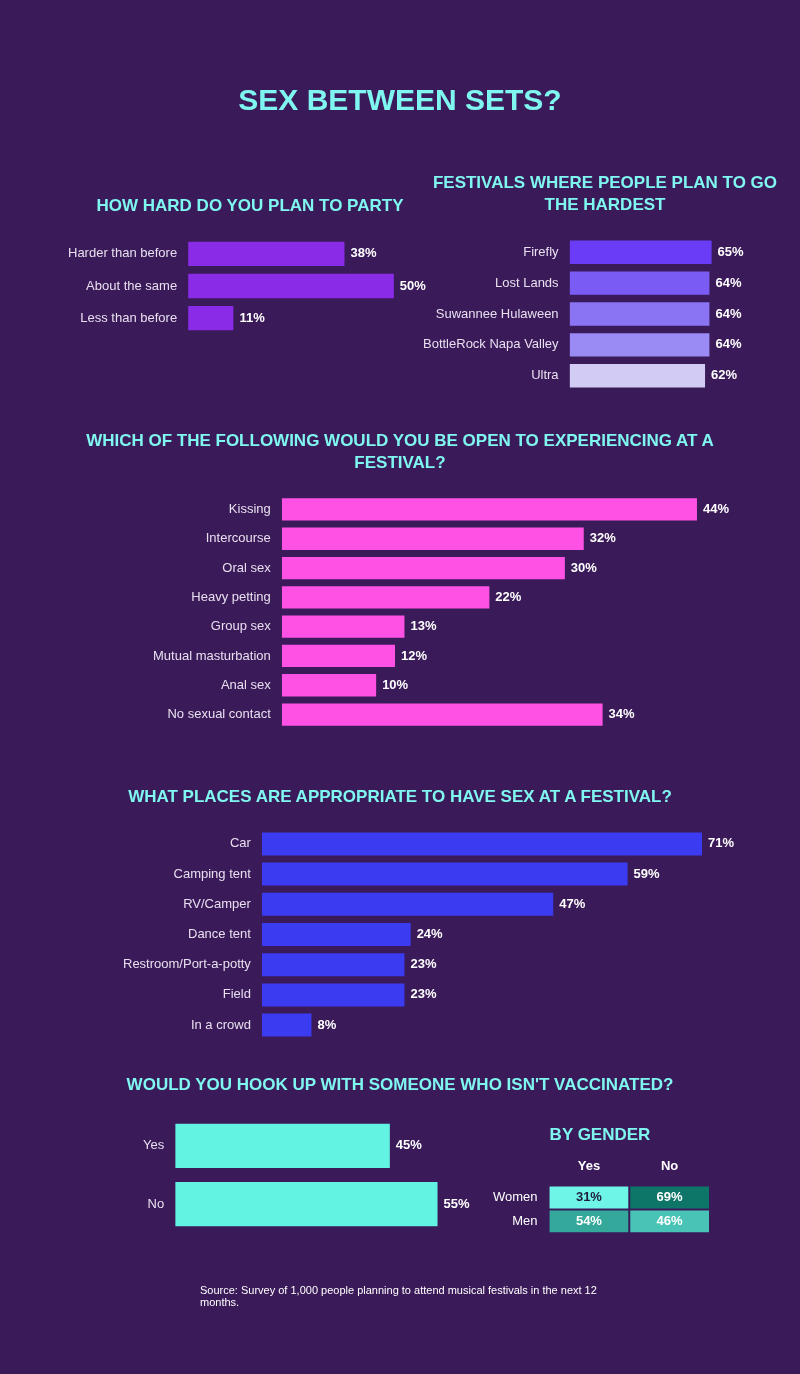 The image size is (800, 1374). Describe the element at coordinates (400, 100) in the screenshot. I see `text: SEX BETWEEN SETS?` at that location.